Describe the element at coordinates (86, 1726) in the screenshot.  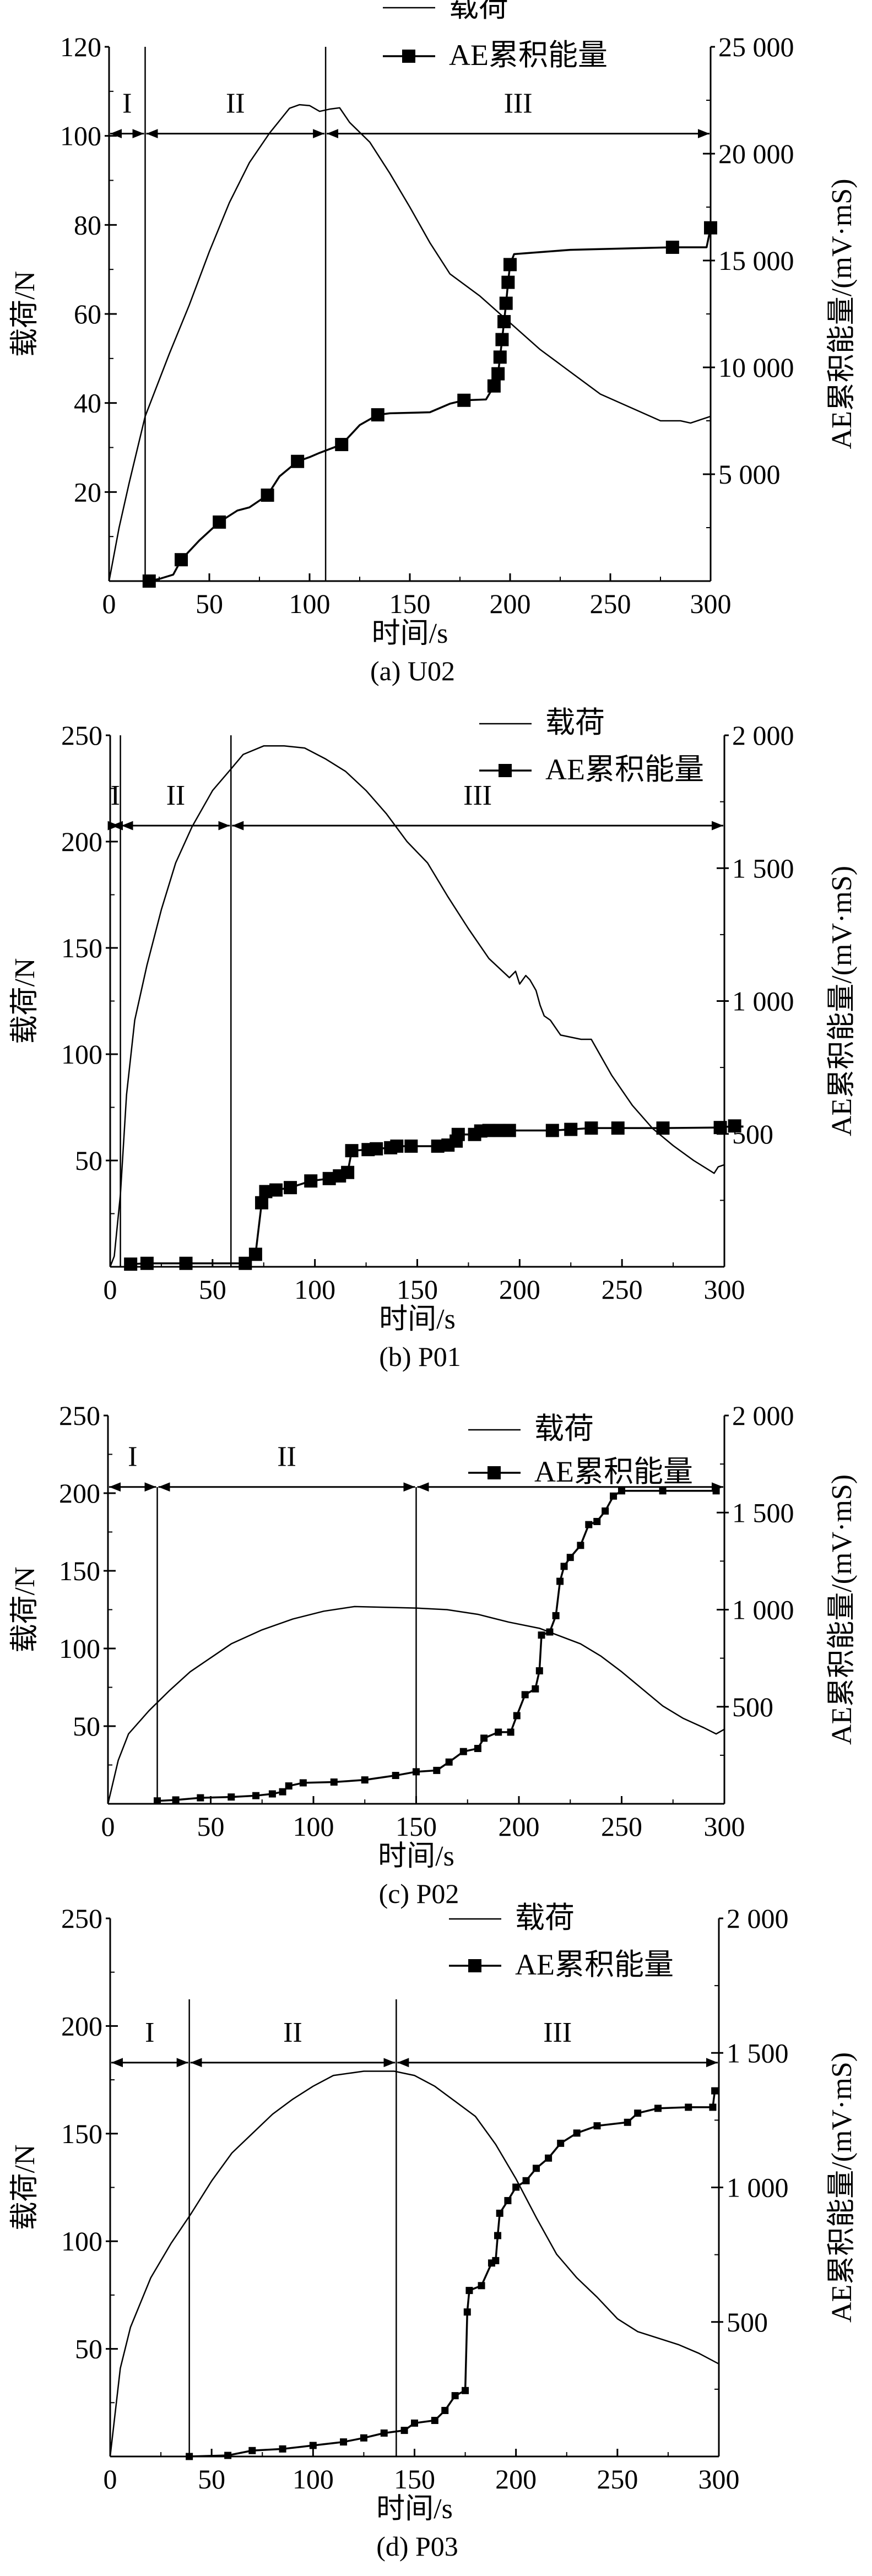
I see `y-tick-label: 50` at that location.